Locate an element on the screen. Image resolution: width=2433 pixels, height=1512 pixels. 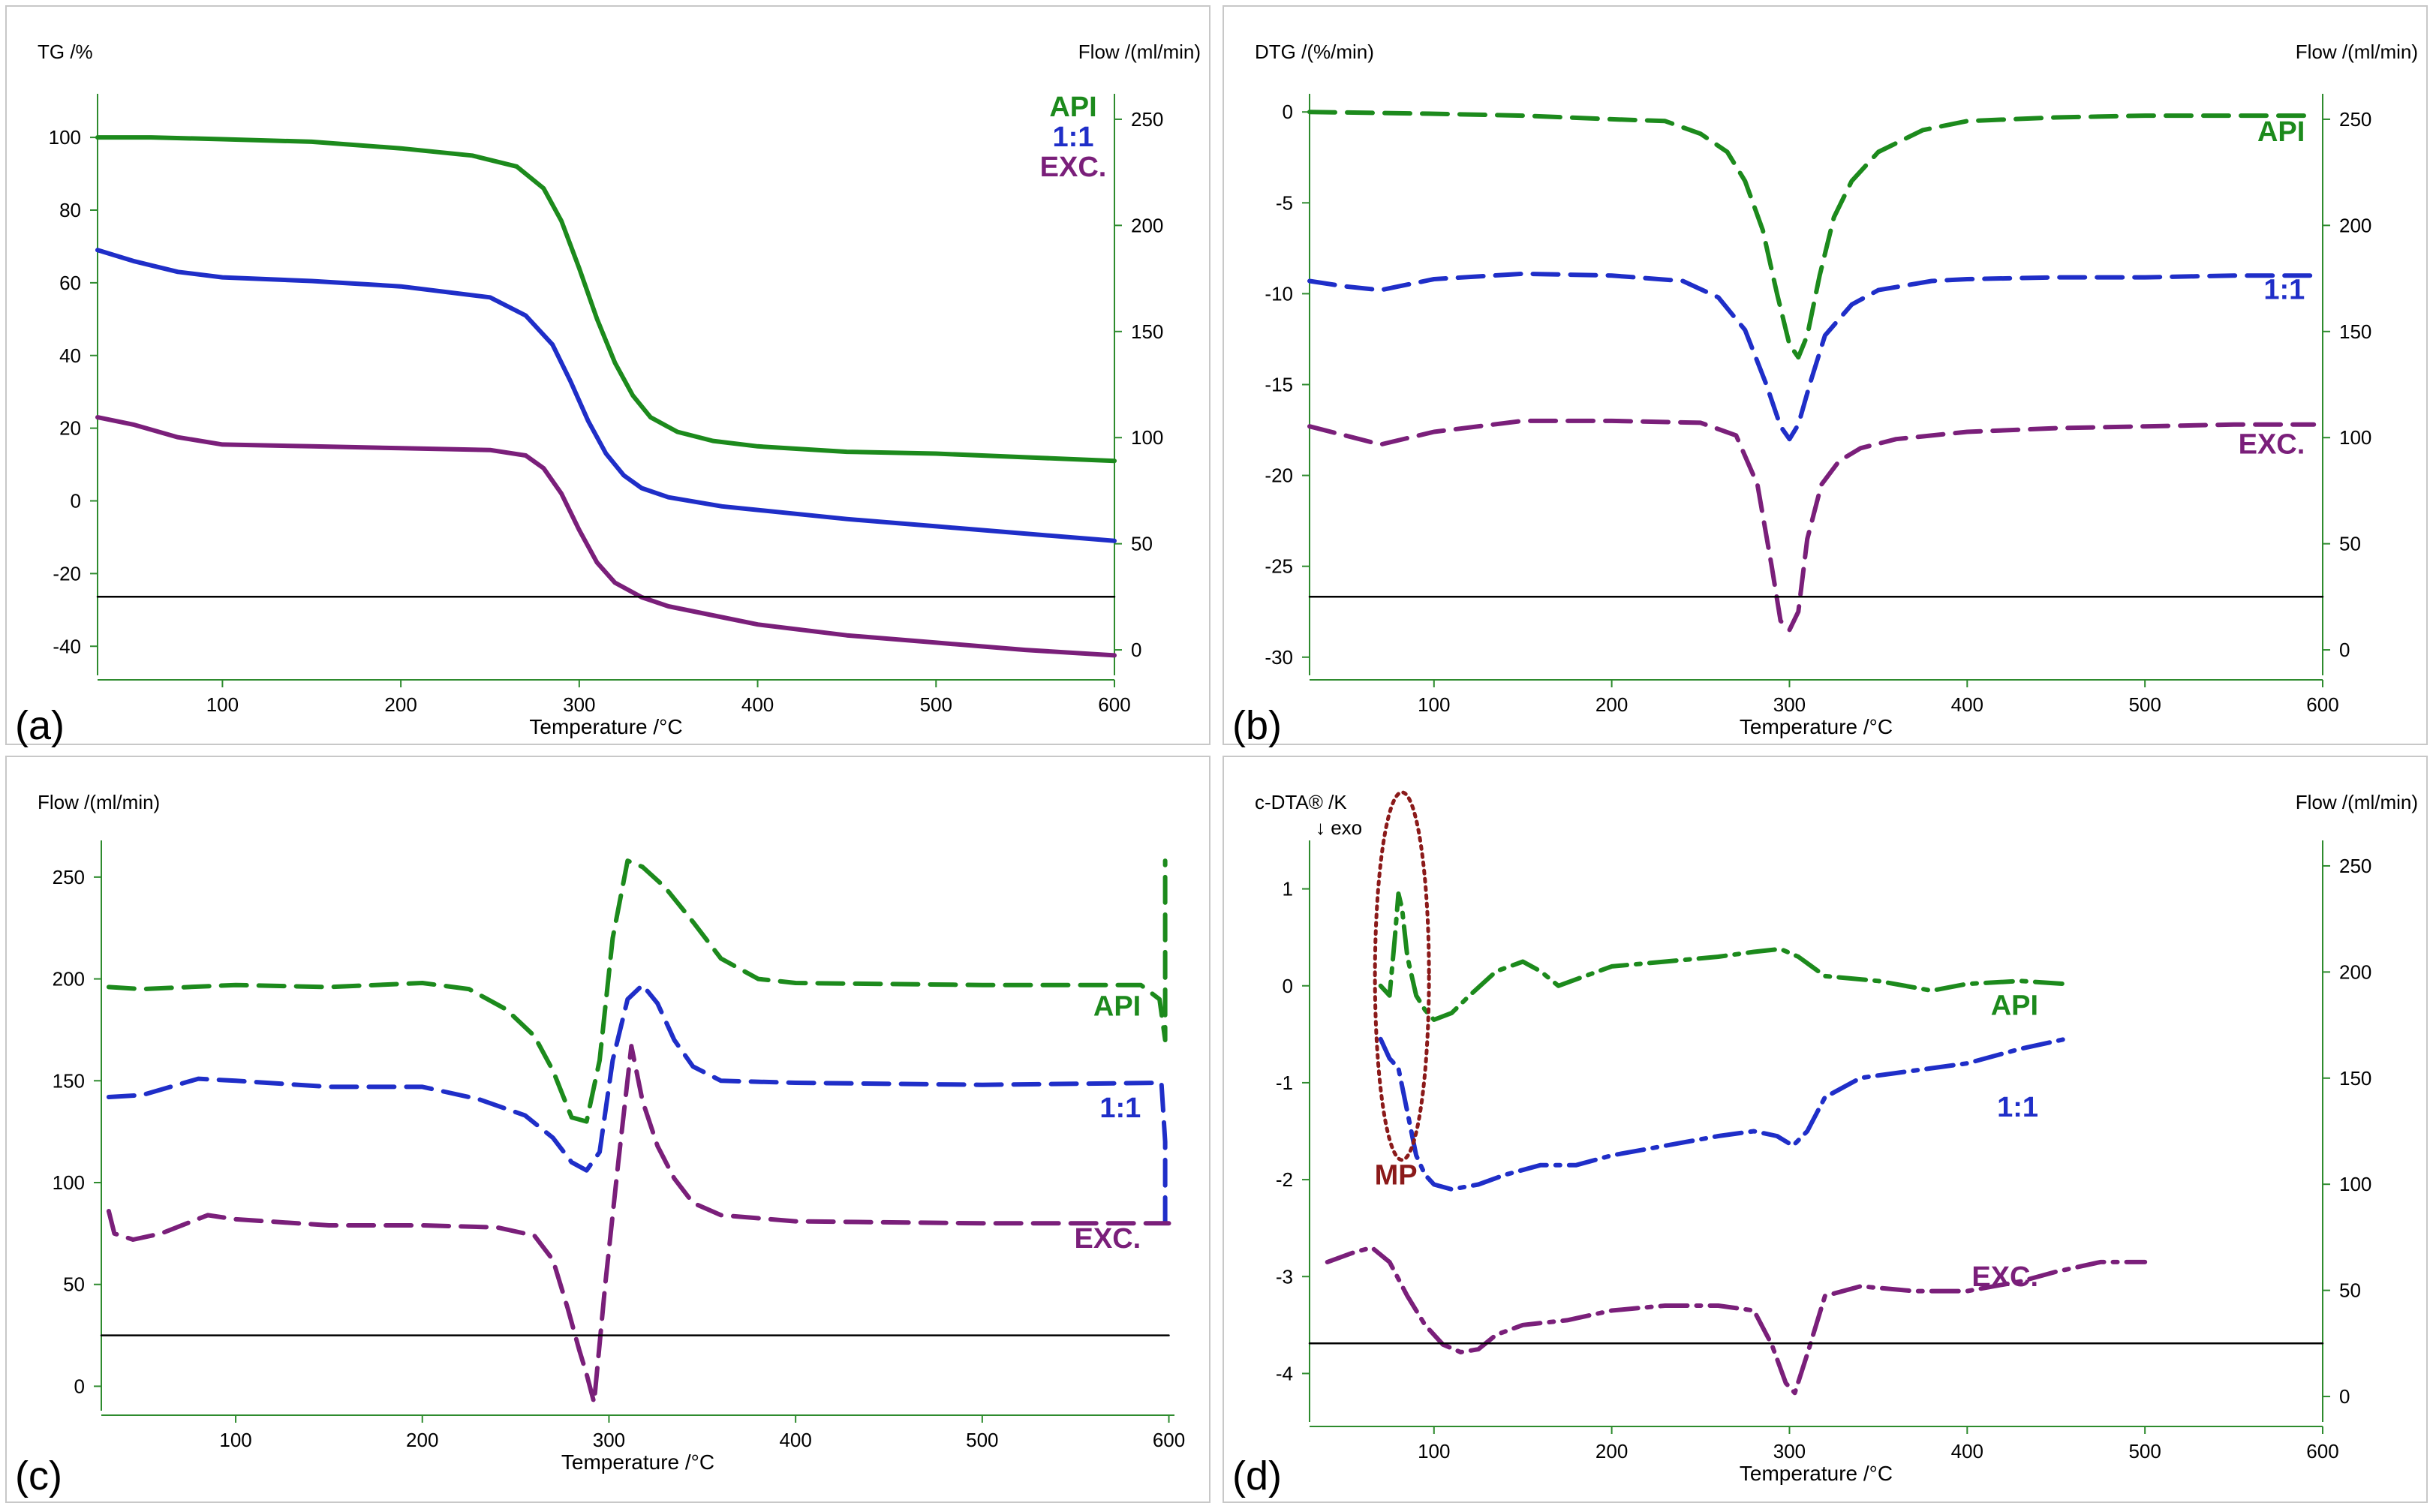
y-axis-title-left: c-DTA® /K is located at coordinates (1301, 802).